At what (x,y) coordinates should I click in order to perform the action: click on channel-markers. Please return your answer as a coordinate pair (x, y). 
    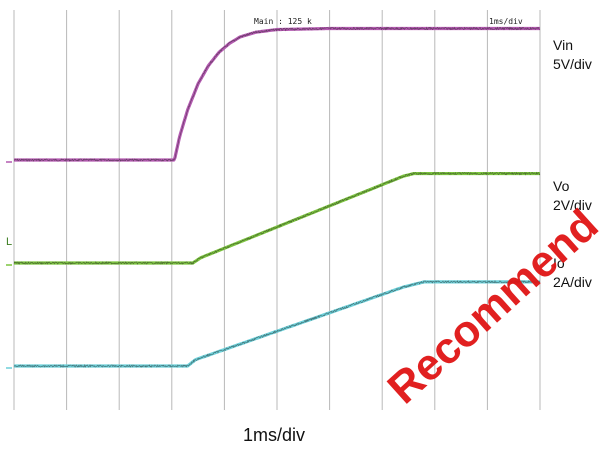
    Looking at the image, I should click on (9, 265).